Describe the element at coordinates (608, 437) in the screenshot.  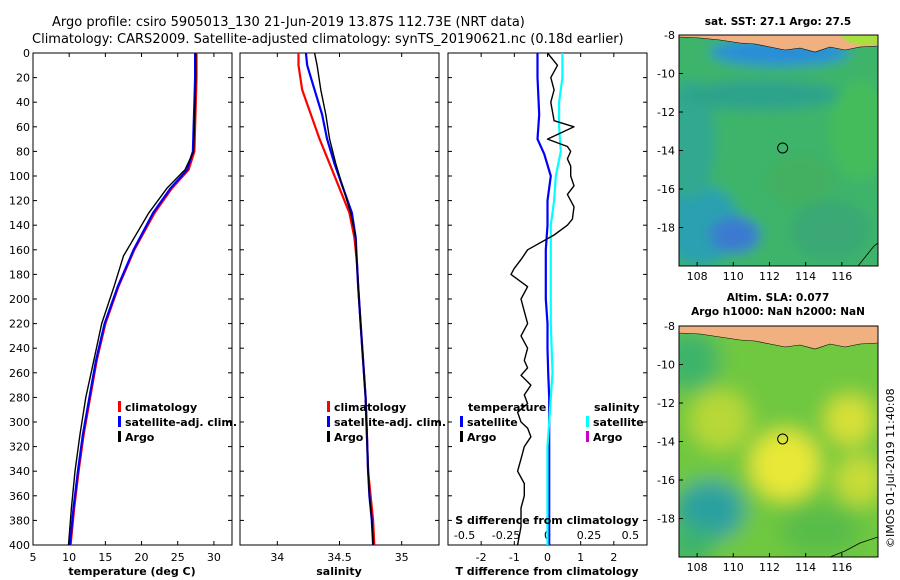
I see `legend-s-argo: Argo` at that location.